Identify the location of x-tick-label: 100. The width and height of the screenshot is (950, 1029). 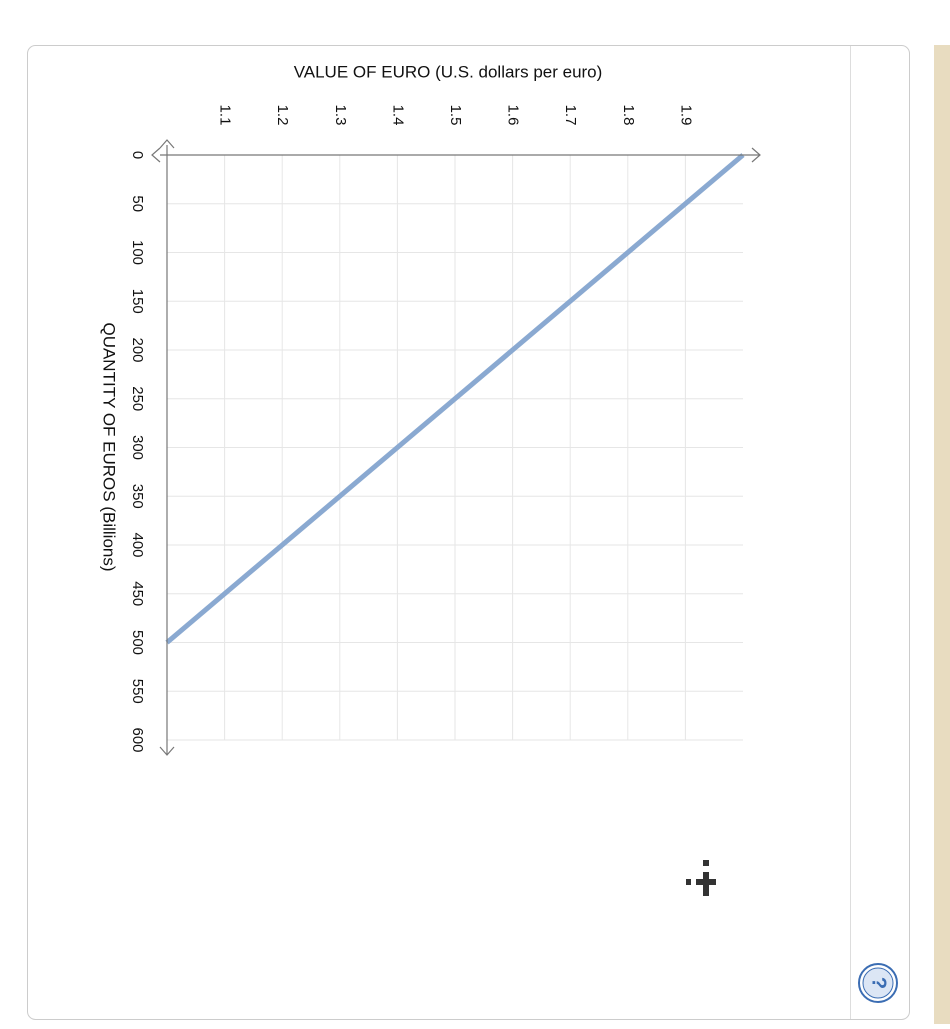
(137, 252).